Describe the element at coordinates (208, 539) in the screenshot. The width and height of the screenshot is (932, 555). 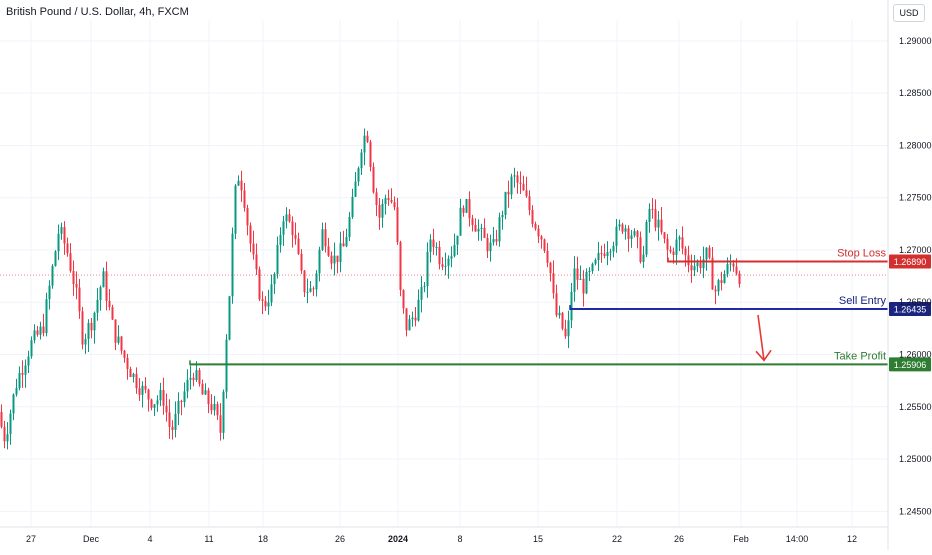
I see `x-tick-label: 11` at that location.